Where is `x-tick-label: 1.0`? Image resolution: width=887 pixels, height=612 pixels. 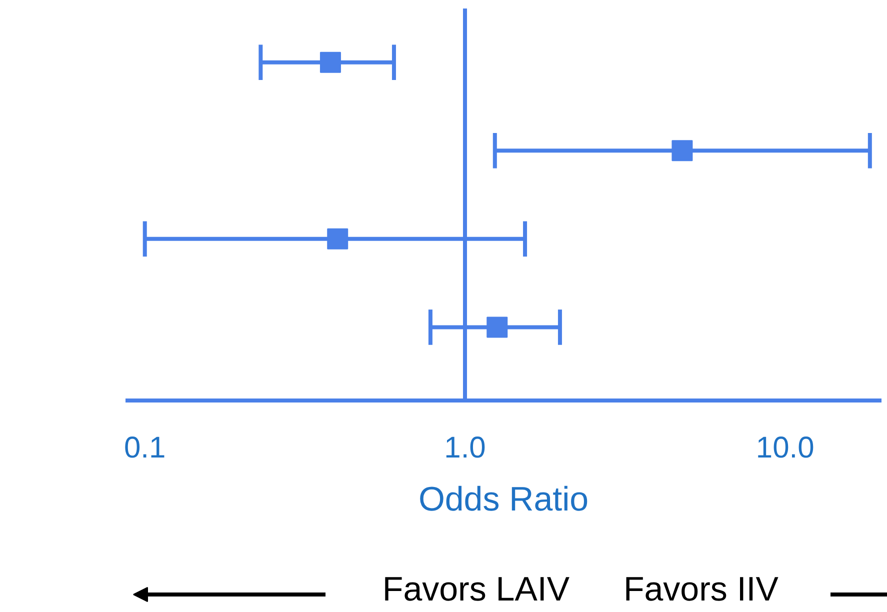
x-tick-label: 1.0 is located at coordinates (465, 448).